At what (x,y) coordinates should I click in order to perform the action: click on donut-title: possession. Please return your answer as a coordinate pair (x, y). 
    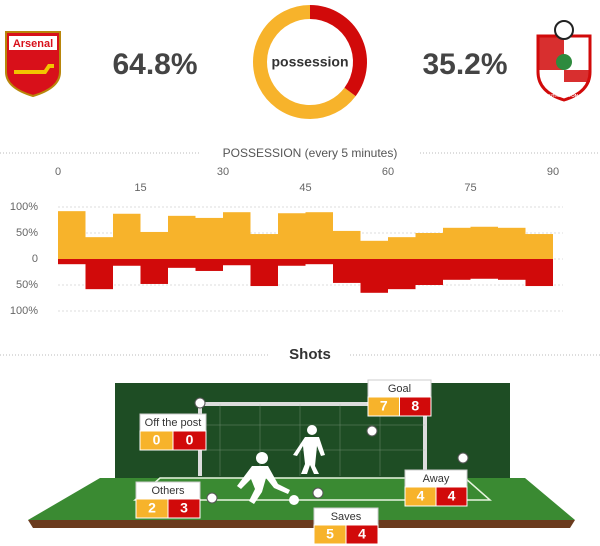
    Looking at the image, I should click on (309, 62).